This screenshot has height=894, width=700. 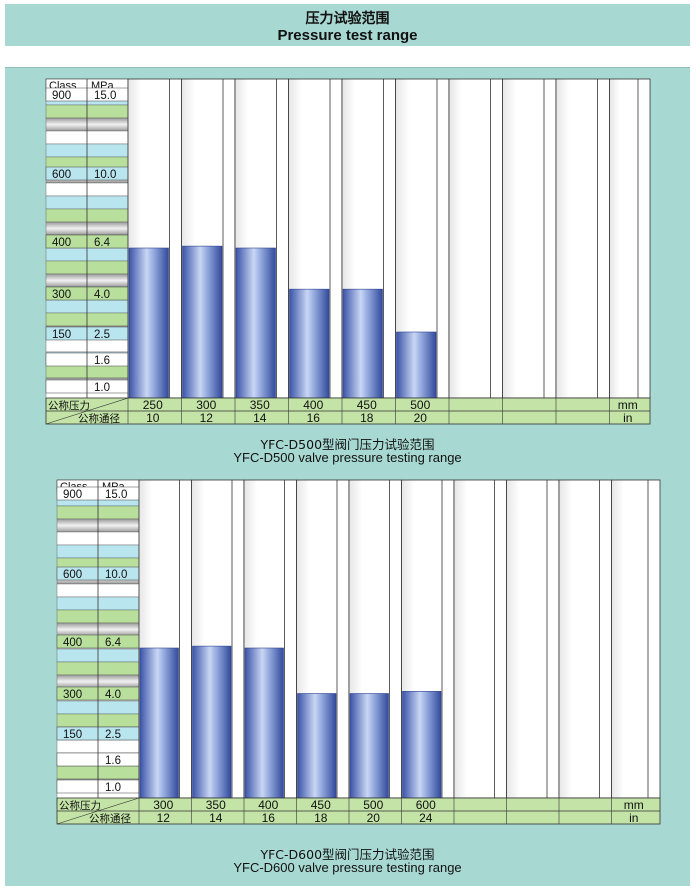 What do you see at coordinates (164, 818) in the screenshot?
I see `chart2-category-in: 12` at bounding box center [164, 818].